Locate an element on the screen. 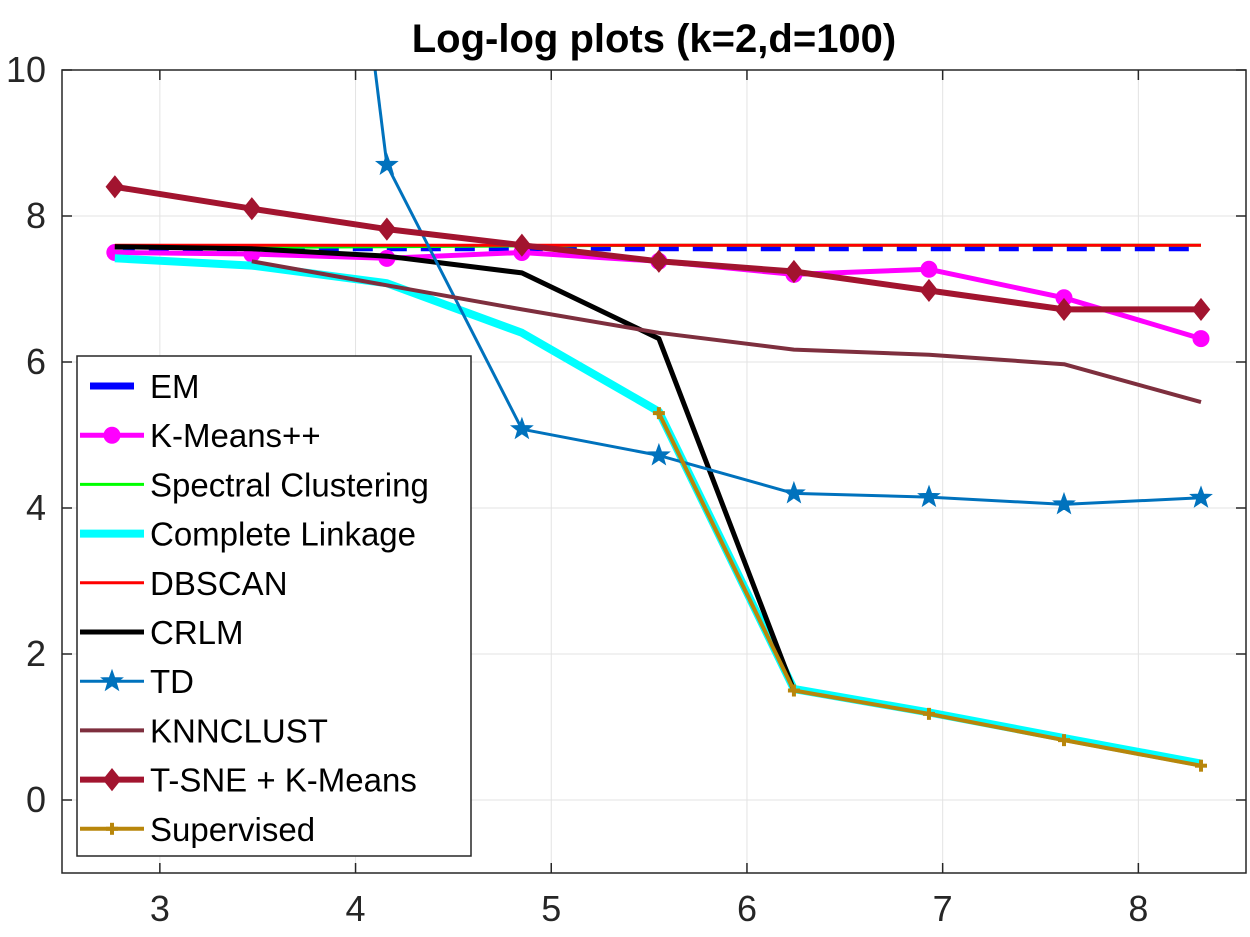  legend-item: DBSCAN is located at coordinates (184, 583).